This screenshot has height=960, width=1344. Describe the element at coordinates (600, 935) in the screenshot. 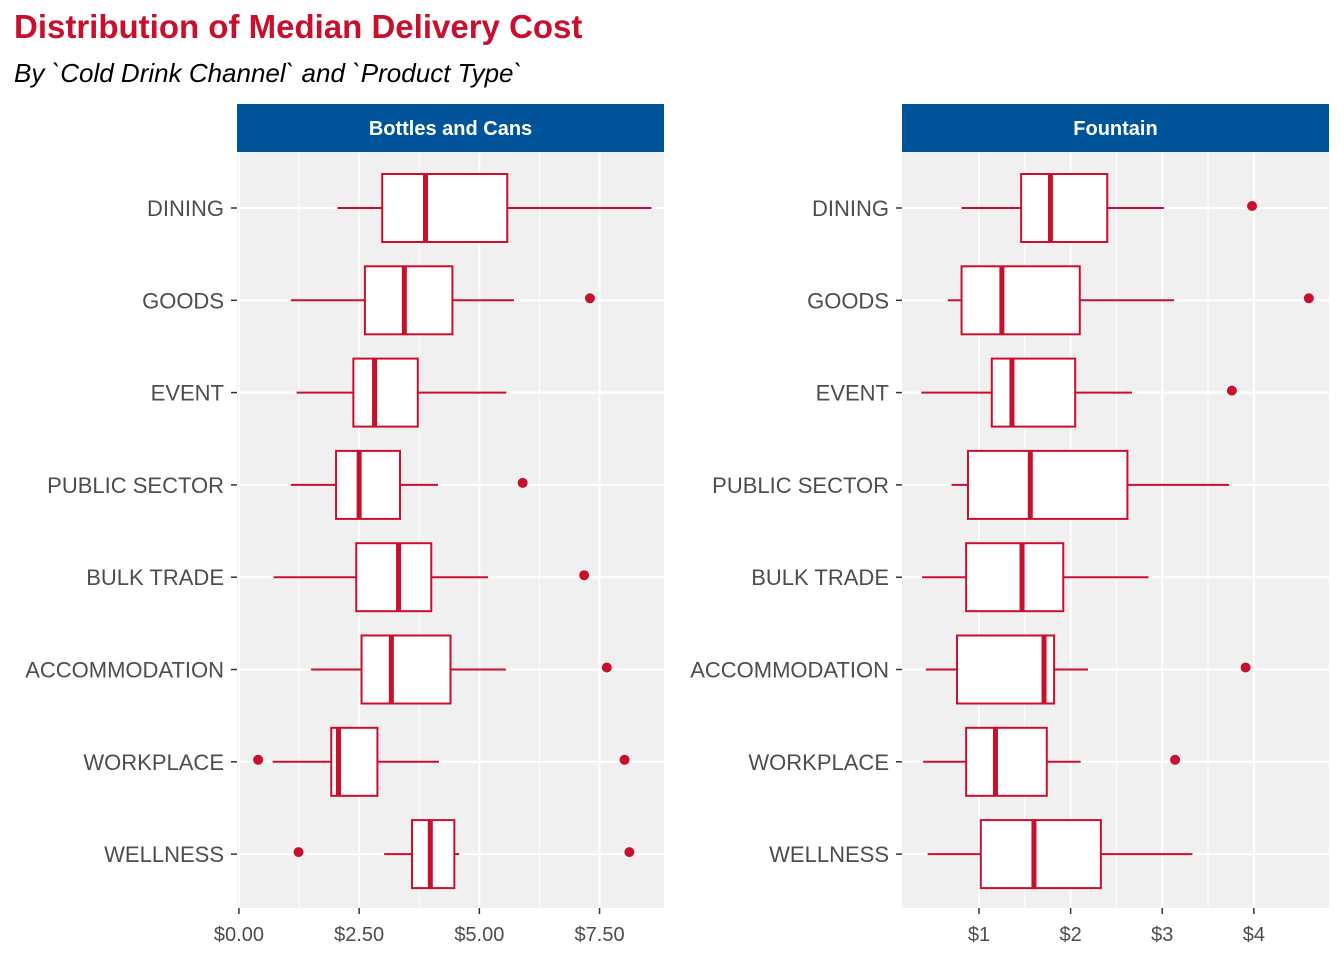

I see `x-tick-label: $7.50` at that location.